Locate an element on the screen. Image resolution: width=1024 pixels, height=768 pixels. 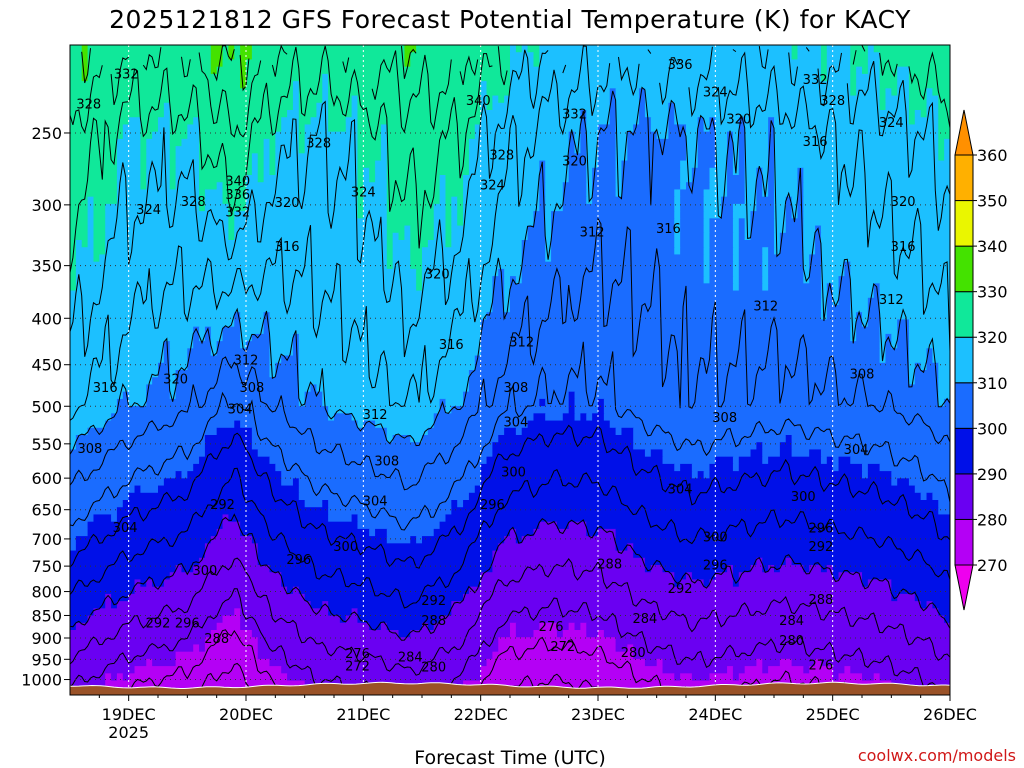
contour-label: 316 is located at coordinates (451, 345).